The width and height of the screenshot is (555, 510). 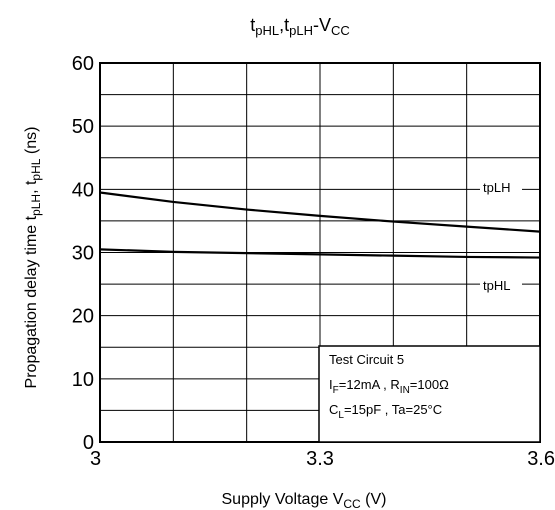 I want to click on x-tick-label: 3, so click(x=95, y=459).